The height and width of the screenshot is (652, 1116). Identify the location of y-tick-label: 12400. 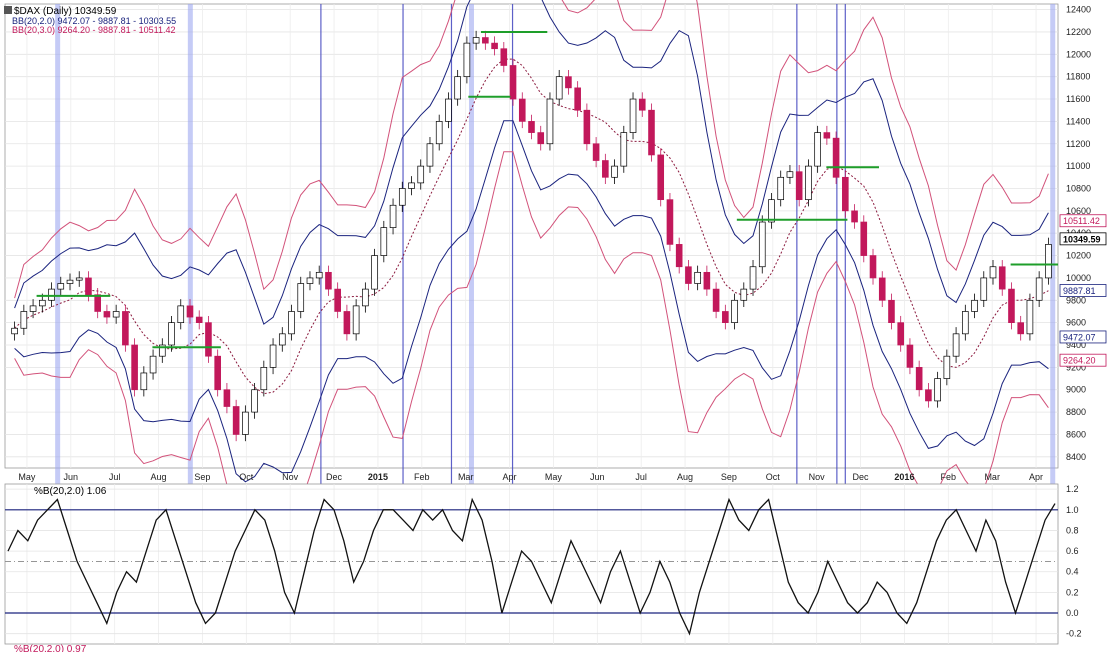
(1078, 10).